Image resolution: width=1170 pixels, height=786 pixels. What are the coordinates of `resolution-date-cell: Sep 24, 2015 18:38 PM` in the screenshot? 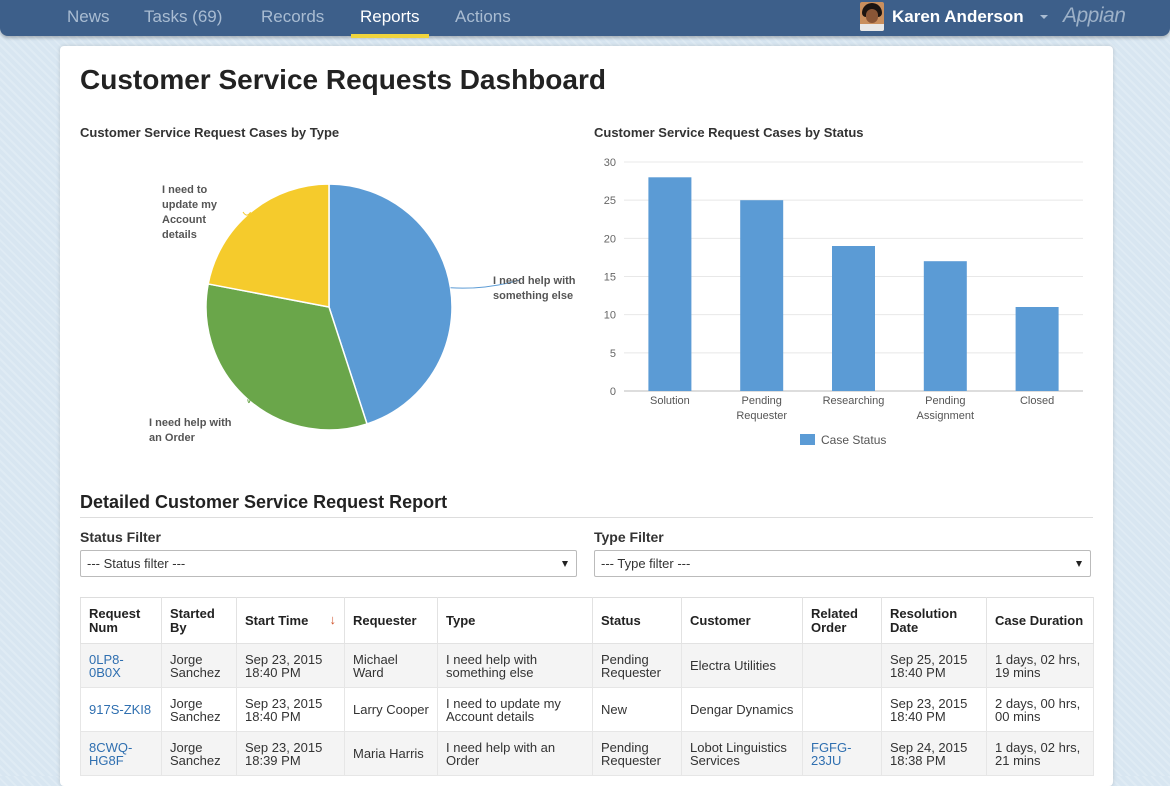 It's located at (934, 753).